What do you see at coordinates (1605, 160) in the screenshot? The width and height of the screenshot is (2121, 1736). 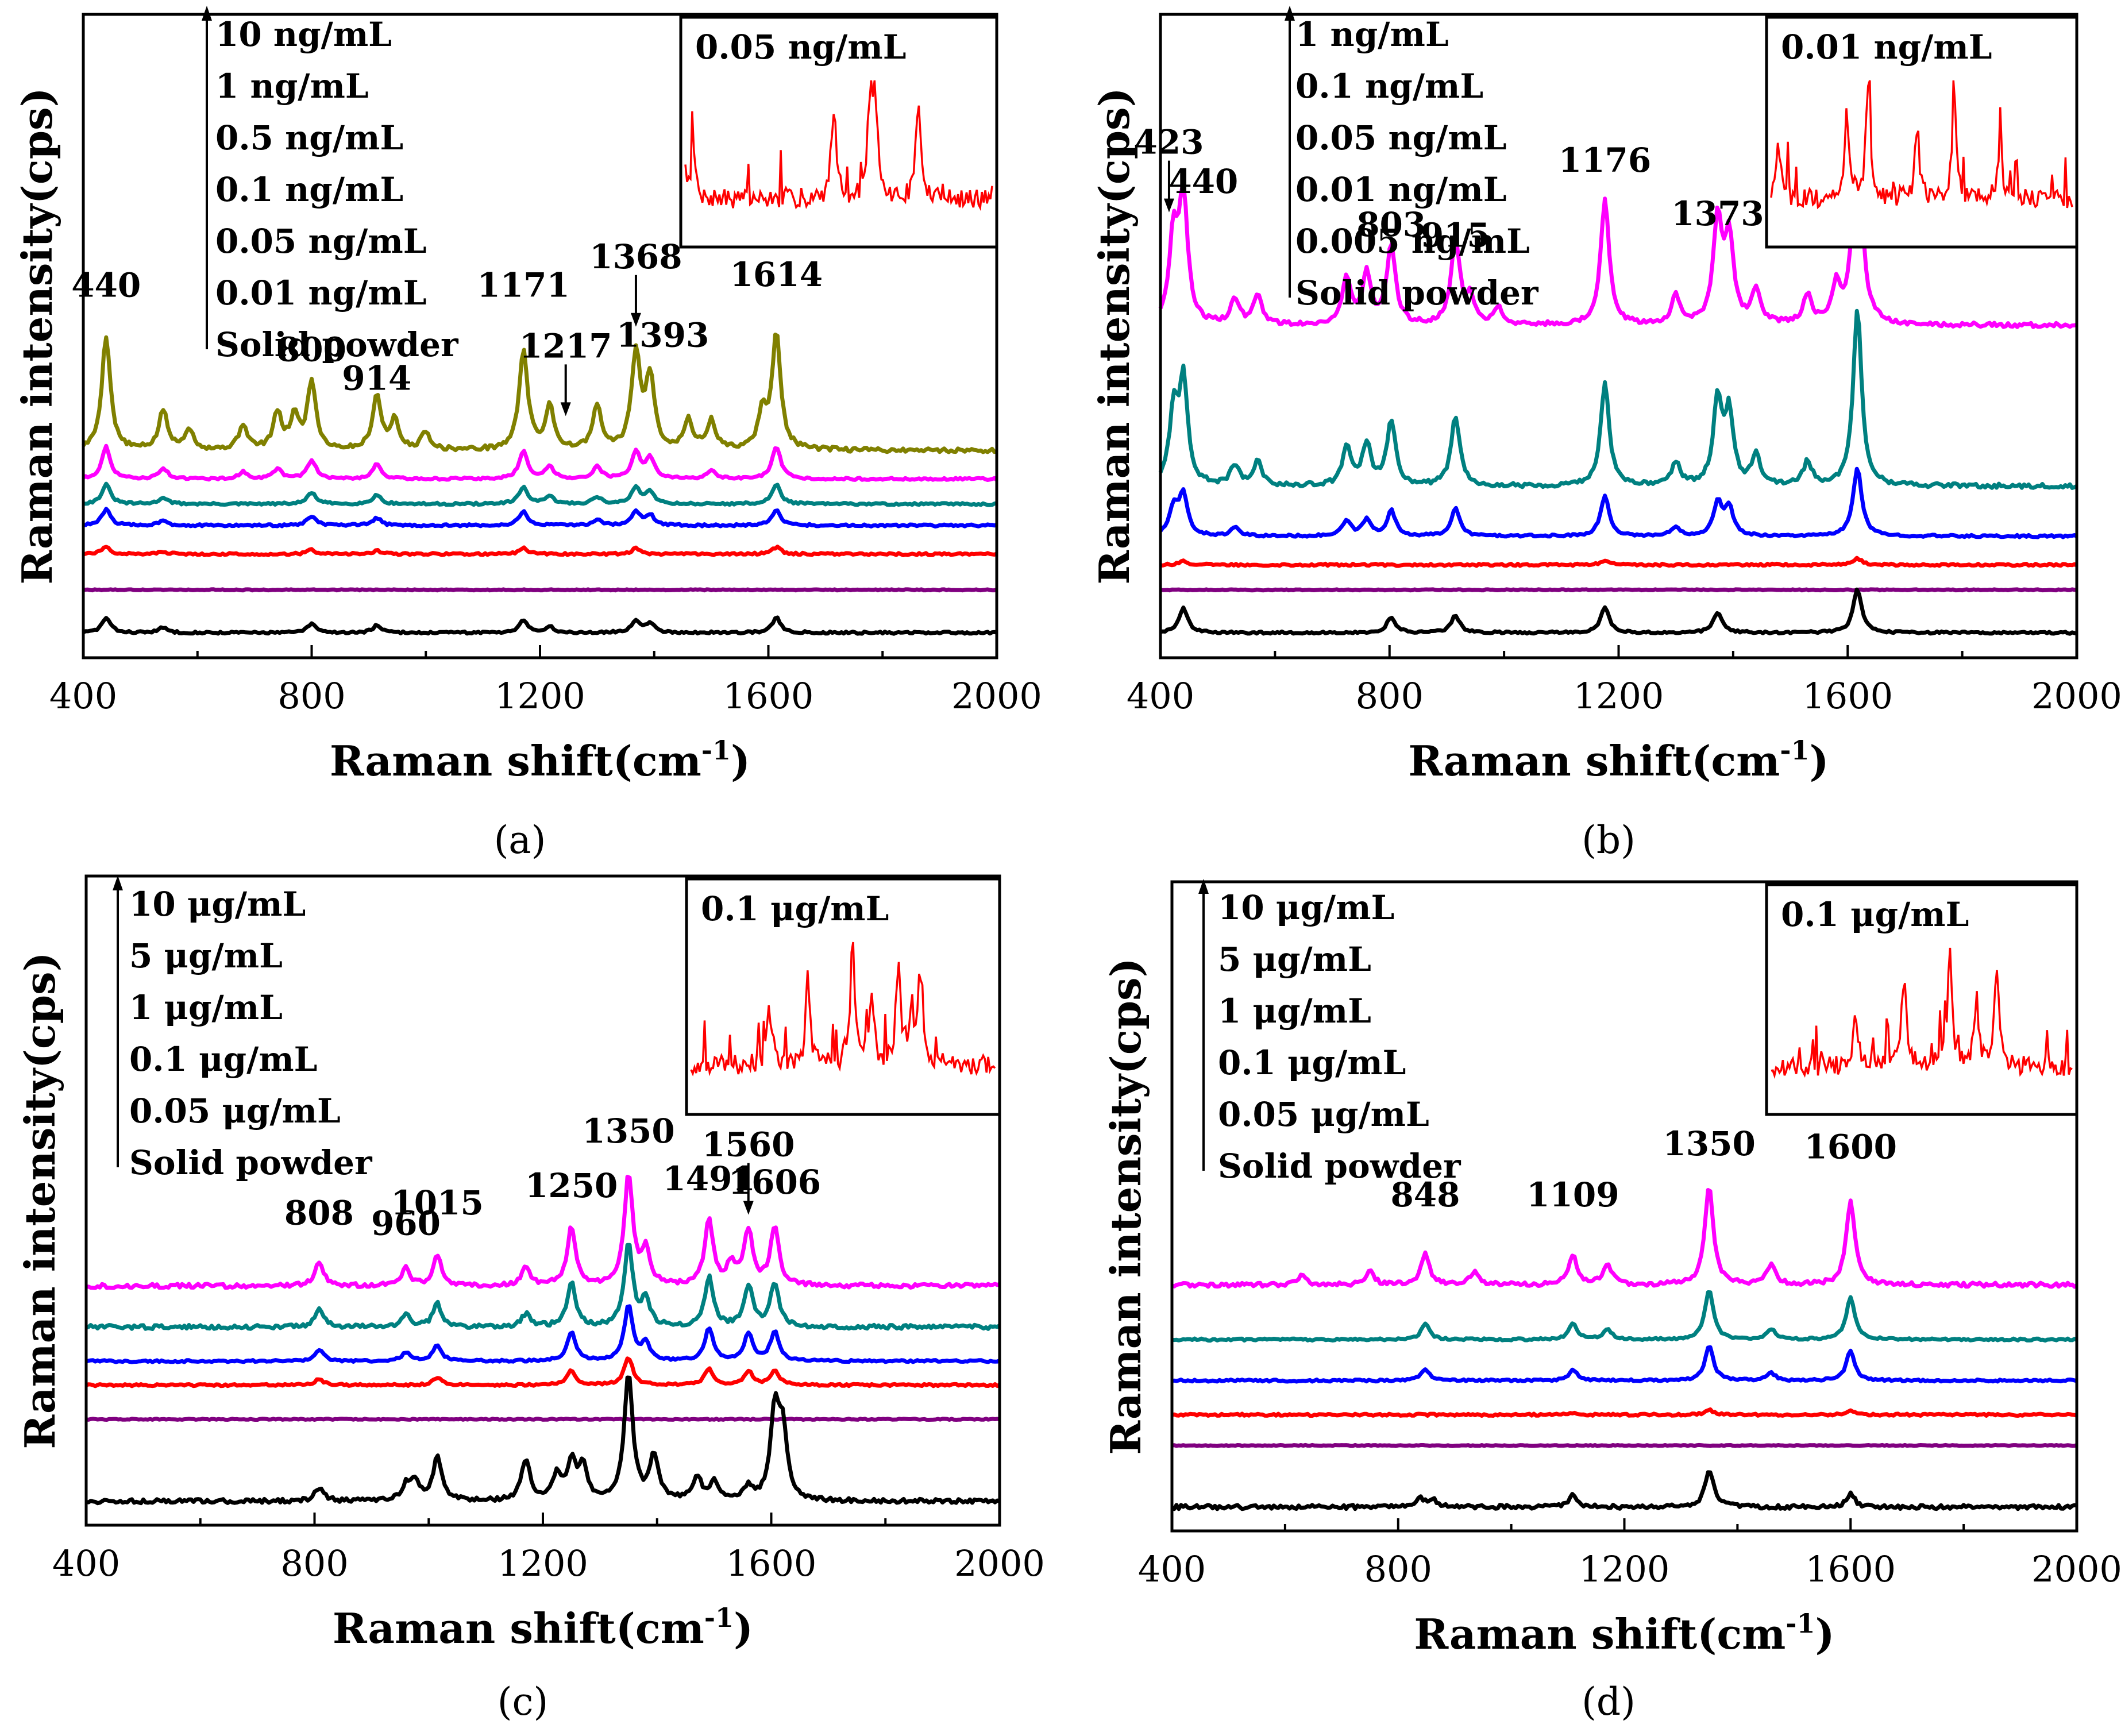 I see `peak-label: 1176` at bounding box center [1605, 160].